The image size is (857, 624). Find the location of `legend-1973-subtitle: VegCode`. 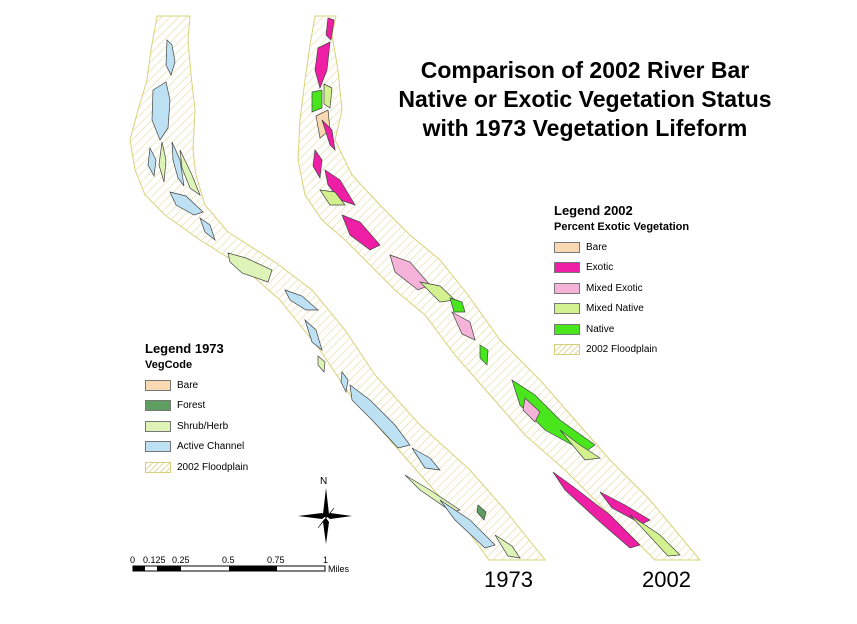

legend-1973-subtitle: VegCode is located at coordinates (169, 365).